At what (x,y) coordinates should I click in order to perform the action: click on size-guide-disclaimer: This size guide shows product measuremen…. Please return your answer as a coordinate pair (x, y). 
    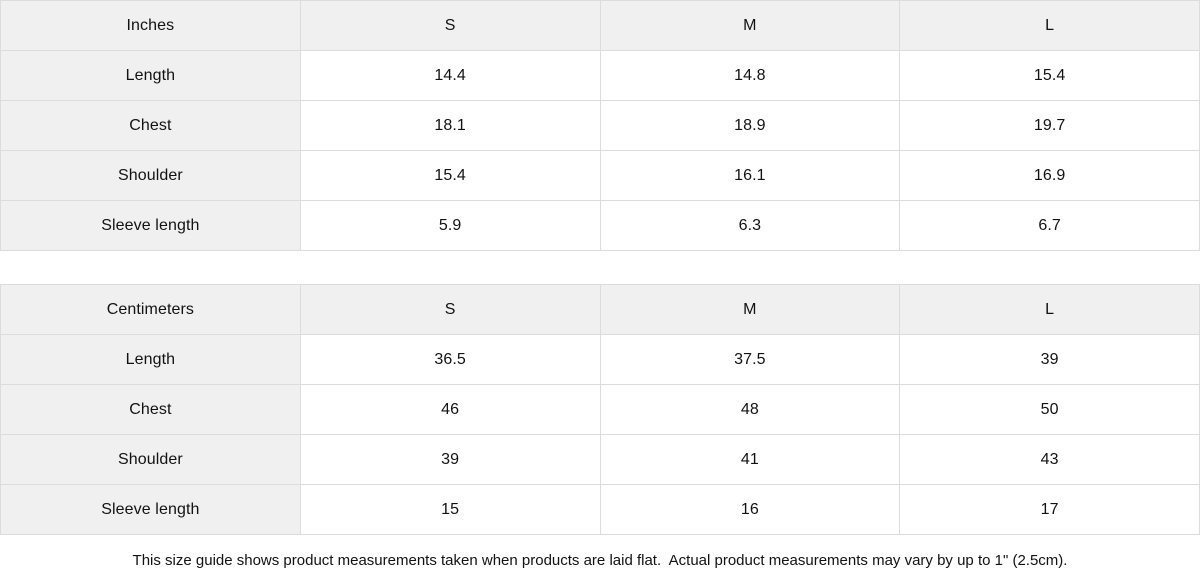
    Looking at the image, I should click on (600, 560).